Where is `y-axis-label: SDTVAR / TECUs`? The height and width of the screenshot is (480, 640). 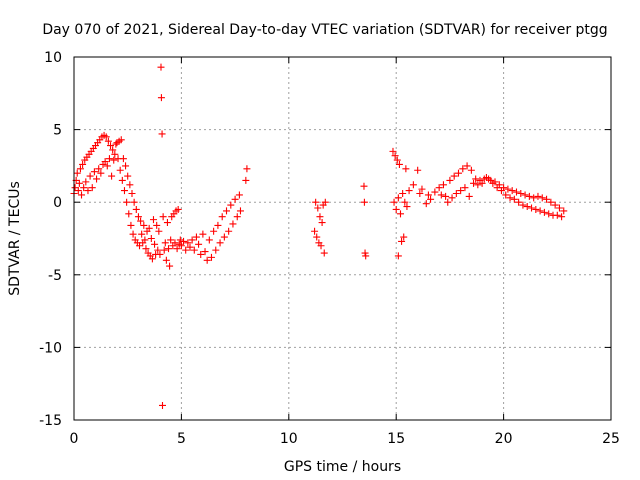
y-axis-label: SDTVAR / TECUs is located at coordinates (15, 238).